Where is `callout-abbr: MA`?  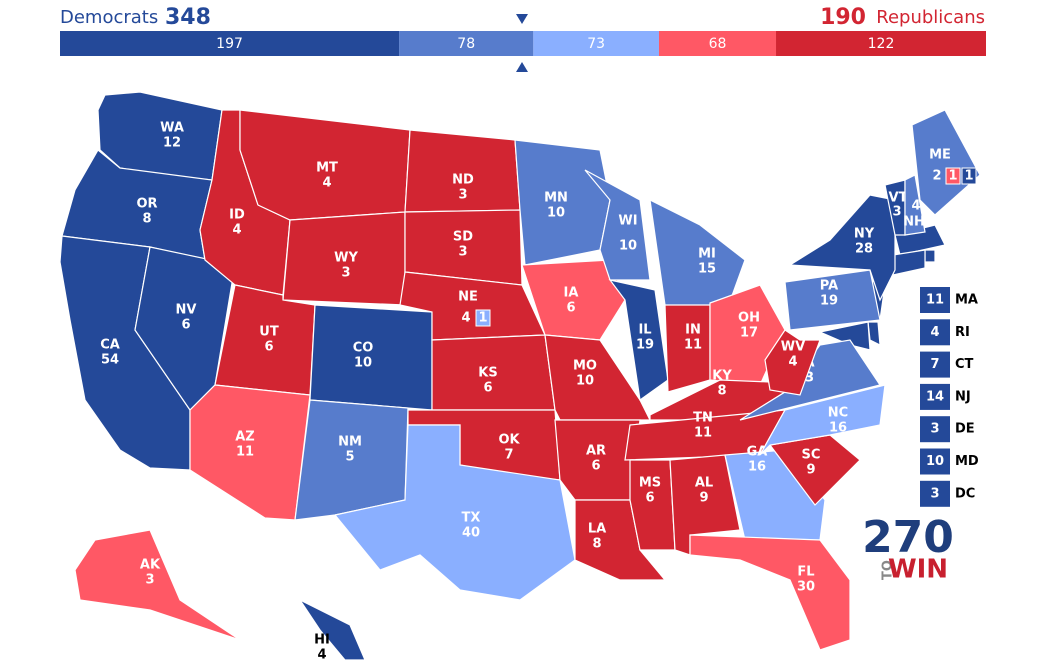
callout-abbr: MA is located at coordinates (966, 300).